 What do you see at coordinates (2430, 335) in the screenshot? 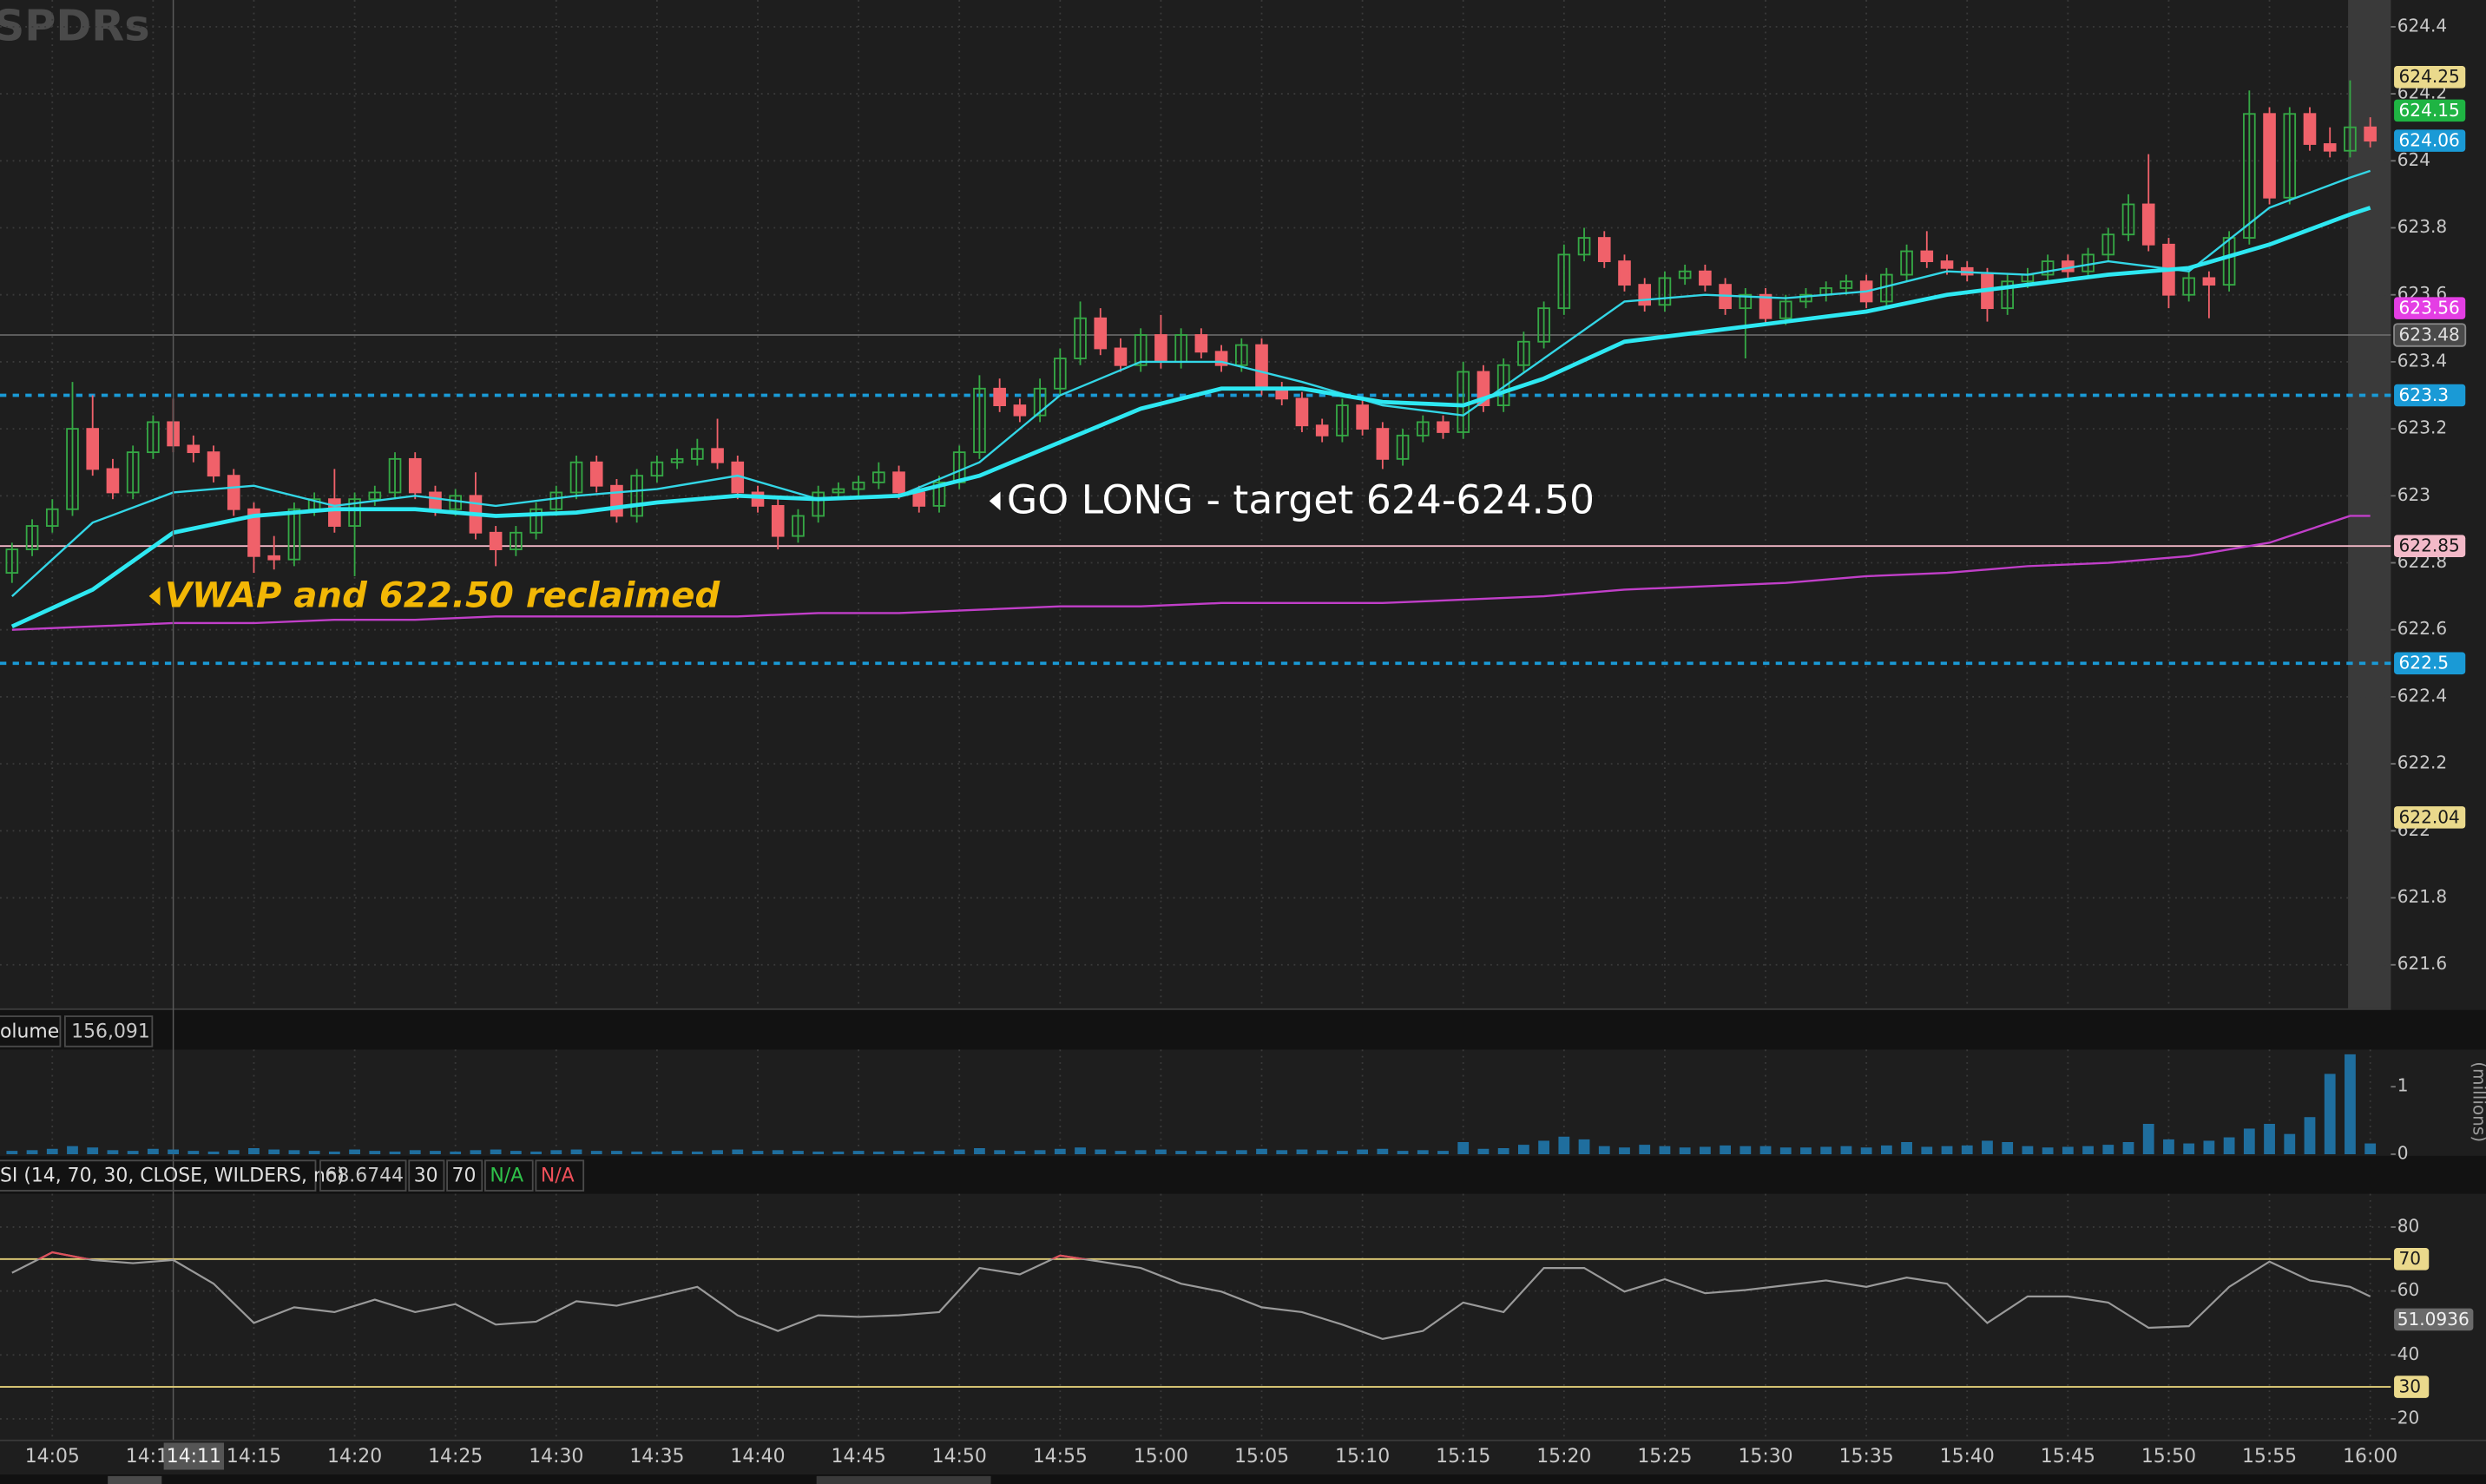
I see `cursor-price-marker` at bounding box center [2430, 335].